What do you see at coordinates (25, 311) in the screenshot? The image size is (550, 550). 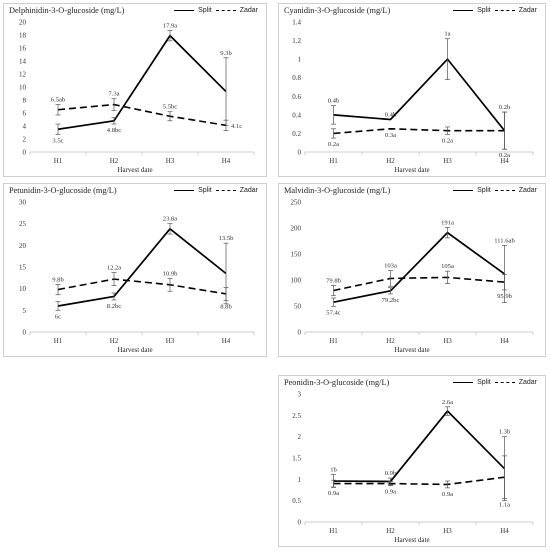 I see `y-tick-label: 5` at bounding box center [25, 311].